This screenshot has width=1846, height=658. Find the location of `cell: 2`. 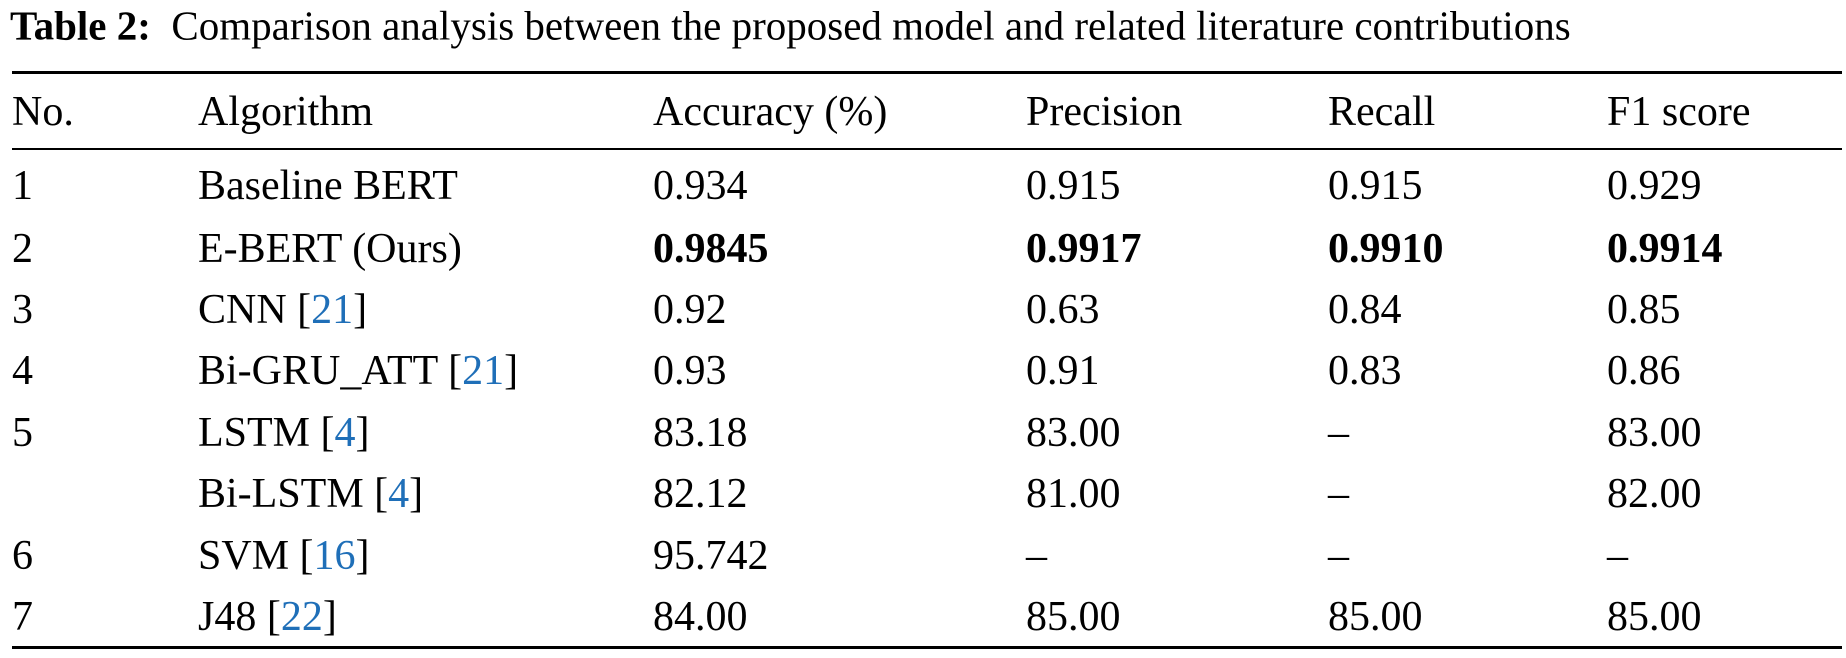

cell: 2 is located at coordinates (22, 249).